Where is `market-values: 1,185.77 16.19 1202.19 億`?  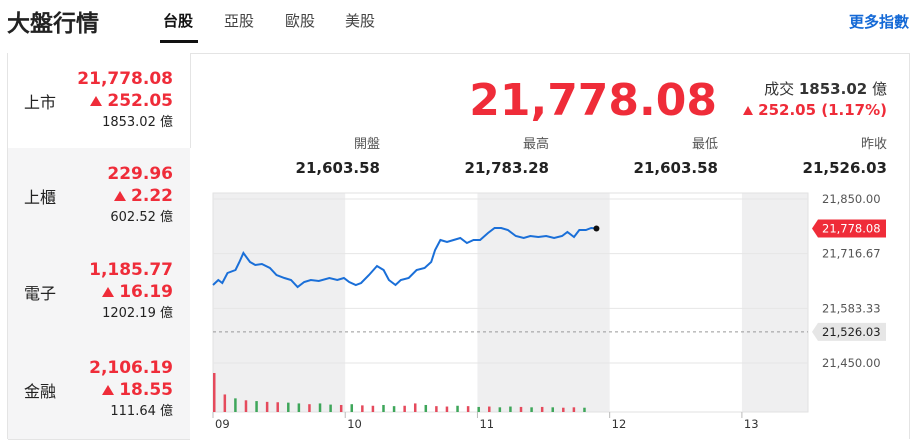
market-values: 1,185.77 16.19 1202.19 億 is located at coordinates (131, 292).